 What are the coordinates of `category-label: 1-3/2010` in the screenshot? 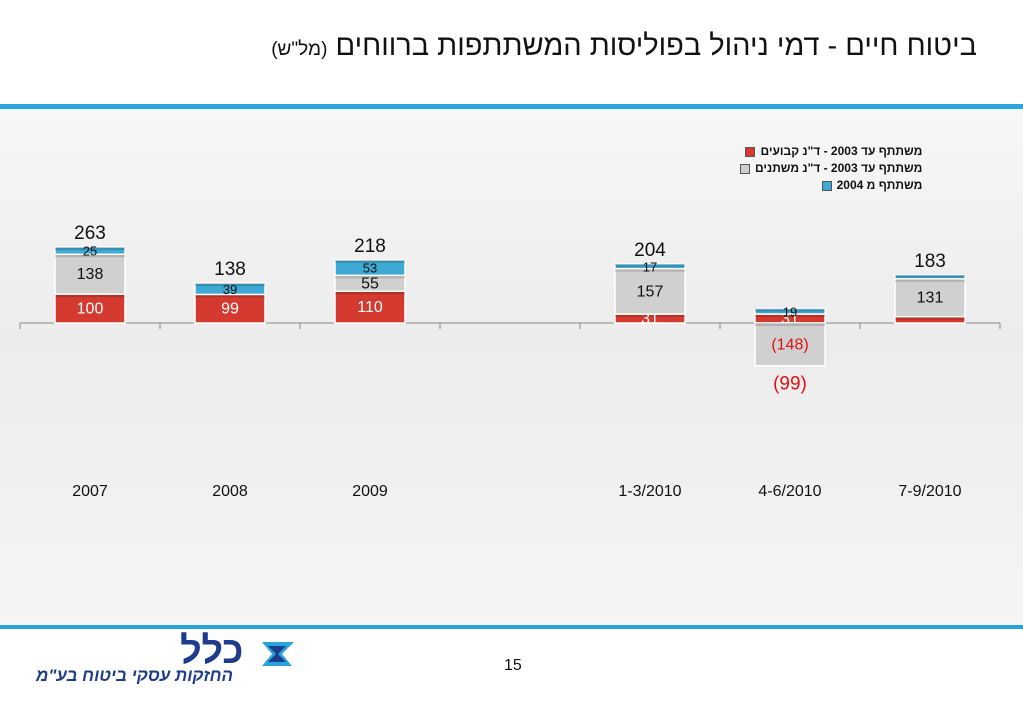 It's located at (649, 491).